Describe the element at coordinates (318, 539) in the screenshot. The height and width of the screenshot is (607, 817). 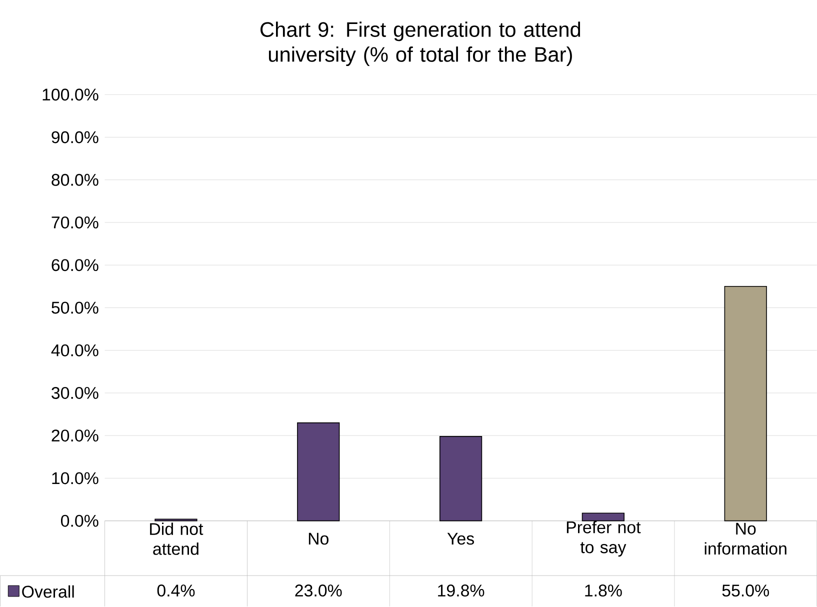
I see `x-tick-label: No` at that location.